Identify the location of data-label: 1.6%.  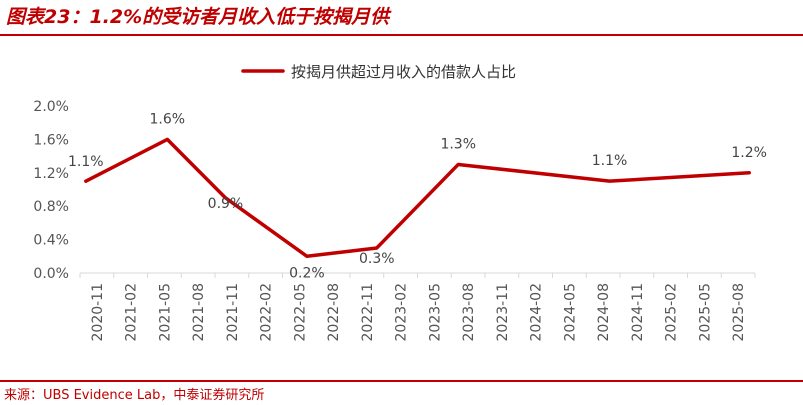
(167, 119).